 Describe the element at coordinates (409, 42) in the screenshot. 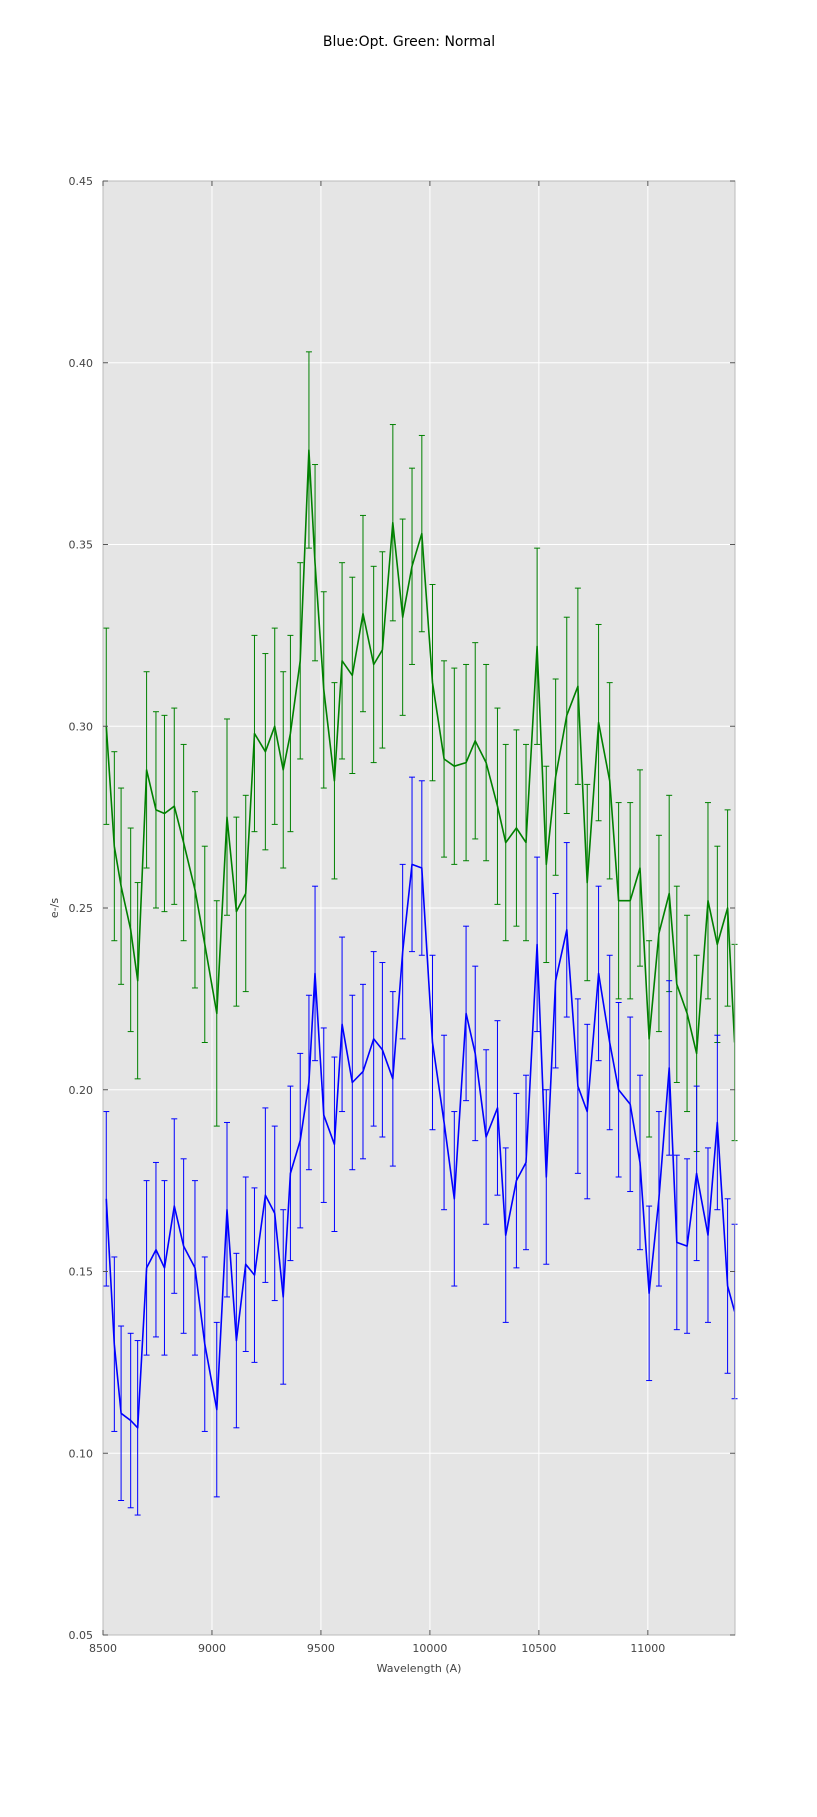

I see `chart-title: Blue:Opt. Green: Normal` at that location.